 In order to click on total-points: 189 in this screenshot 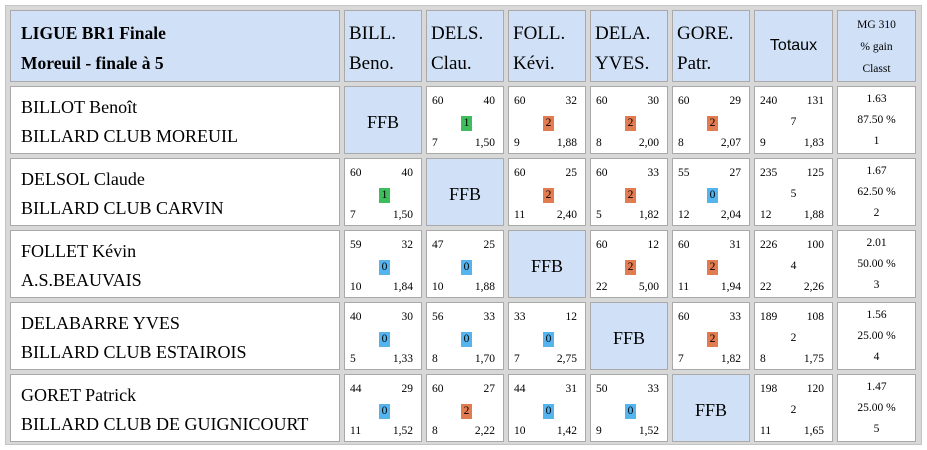, I will do `click(769, 317)`.